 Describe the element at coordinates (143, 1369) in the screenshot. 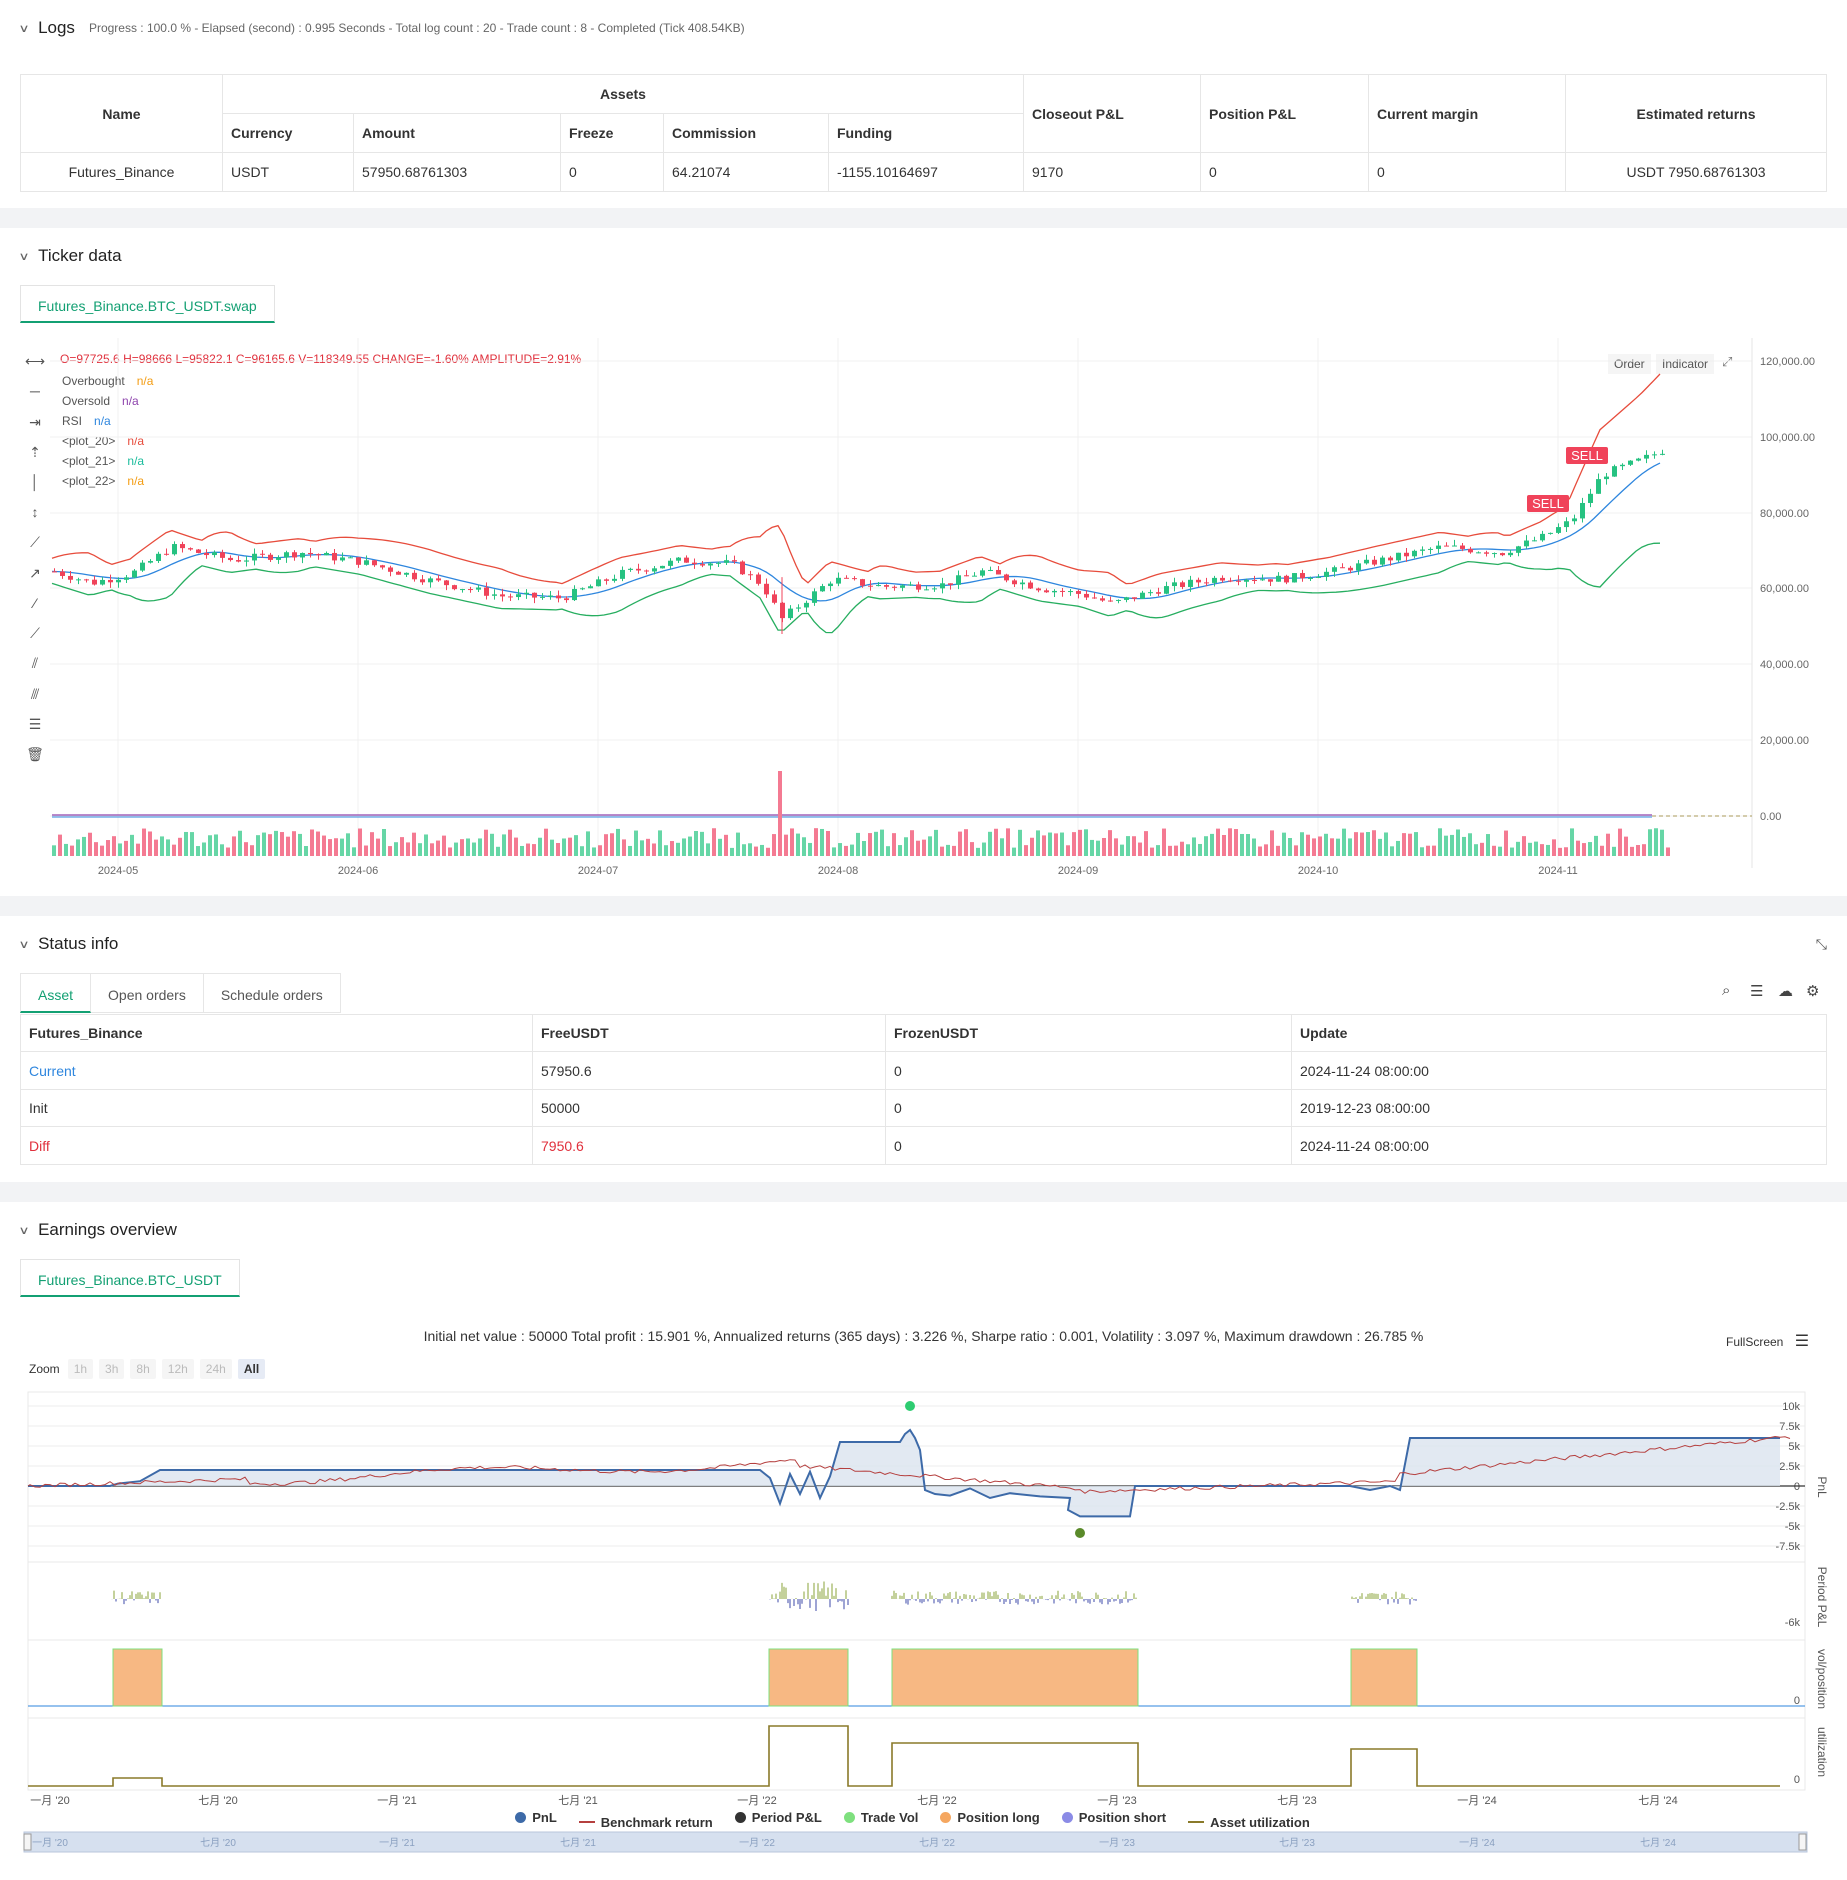

I see `zoom-8h: 8h` at that location.